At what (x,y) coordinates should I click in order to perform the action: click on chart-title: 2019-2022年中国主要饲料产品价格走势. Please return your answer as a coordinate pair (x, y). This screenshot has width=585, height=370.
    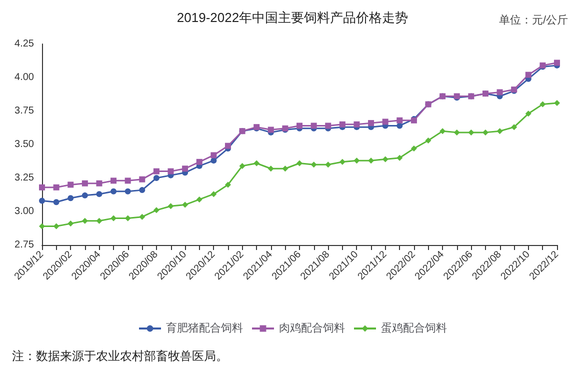
    Looking at the image, I should click on (292, 17).